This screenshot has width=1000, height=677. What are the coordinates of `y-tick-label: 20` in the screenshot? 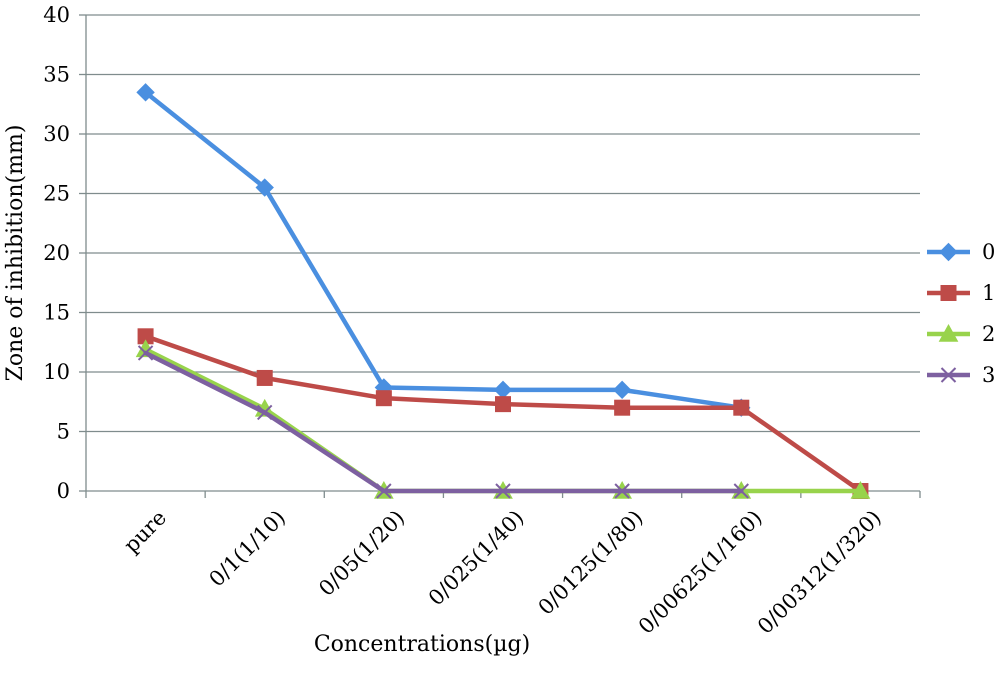 It's located at (56, 253).